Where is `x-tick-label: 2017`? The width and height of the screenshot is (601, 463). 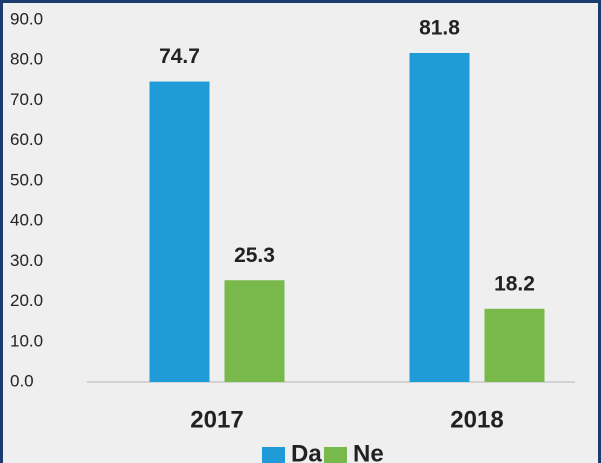
x-tick-label: 2017 is located at coordinates (216, 419).